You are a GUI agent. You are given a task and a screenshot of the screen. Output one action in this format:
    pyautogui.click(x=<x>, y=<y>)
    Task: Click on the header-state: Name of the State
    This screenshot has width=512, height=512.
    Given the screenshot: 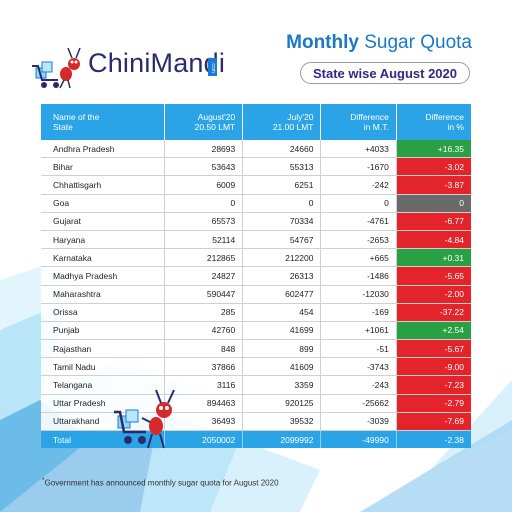 What is the action you would take?
    pyautogui.click(x=103, y=122)
    